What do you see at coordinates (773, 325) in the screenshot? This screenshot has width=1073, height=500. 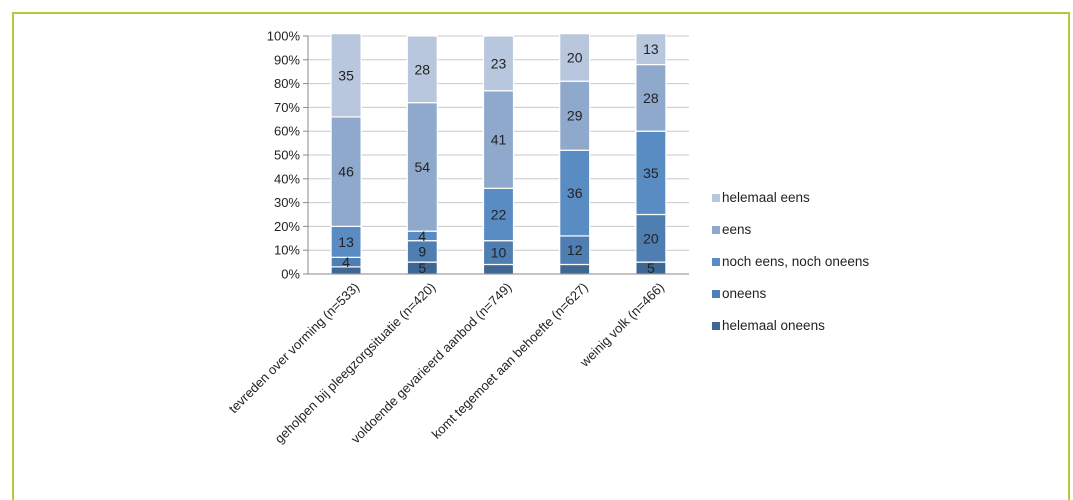 I see `legend-label: helemaal oneens` at bounding box center [773, 325].